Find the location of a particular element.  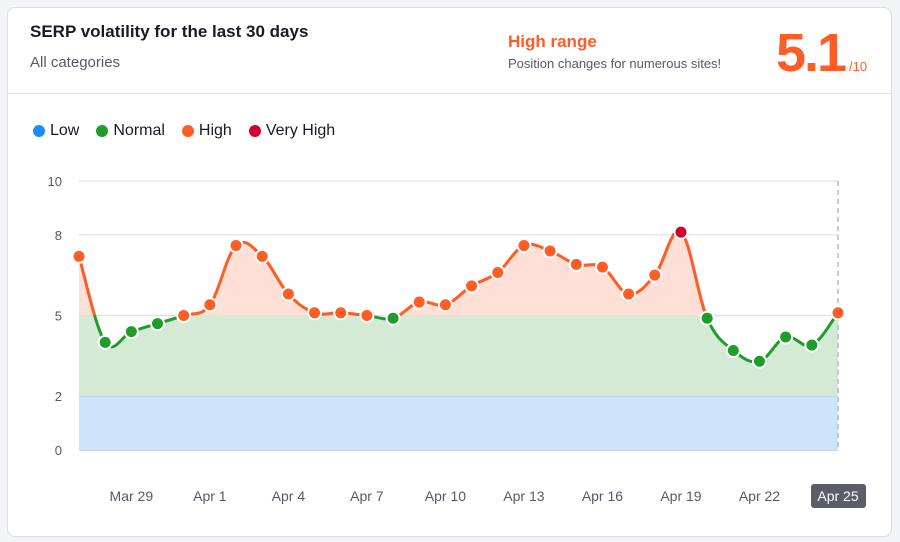

band-area-low is located at coordinates (458, 423).